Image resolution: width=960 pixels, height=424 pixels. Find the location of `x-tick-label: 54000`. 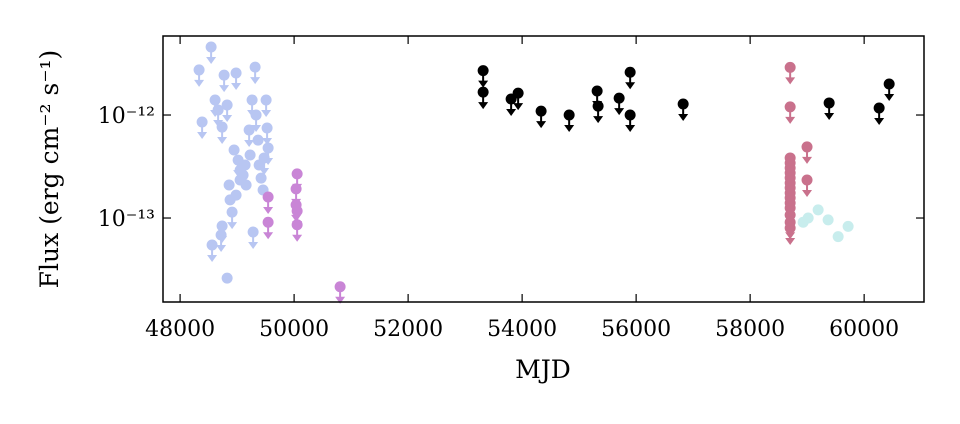

x-tick-label: 54000 is located at coordinates (522, 329).